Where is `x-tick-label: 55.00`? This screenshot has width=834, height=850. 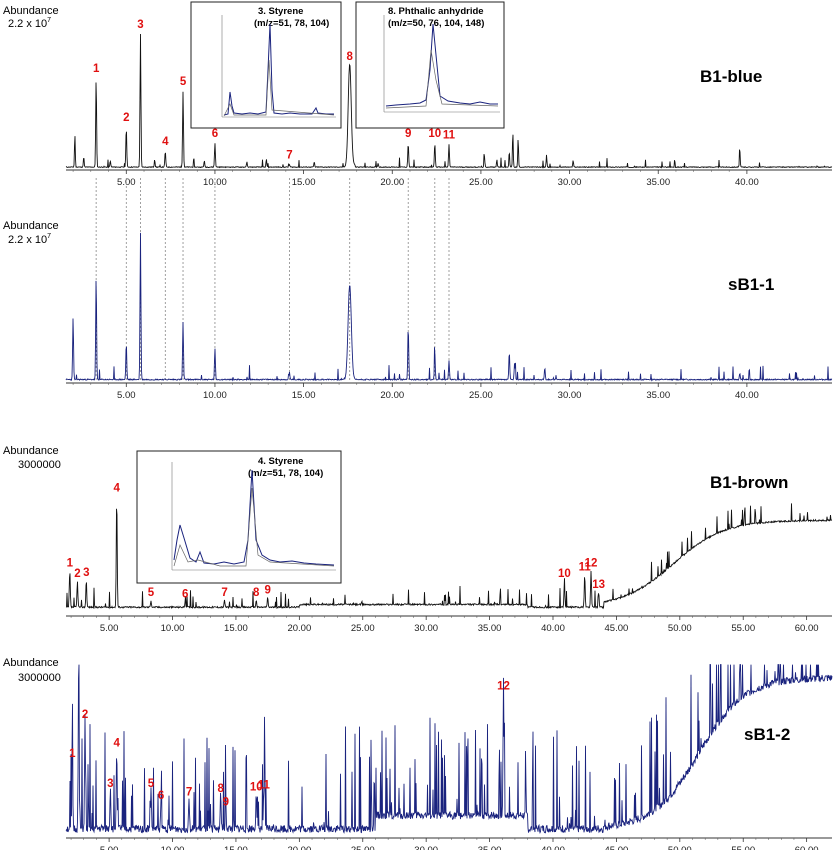 x-tick-label: 55.00 is located at coordinates (743, 628).